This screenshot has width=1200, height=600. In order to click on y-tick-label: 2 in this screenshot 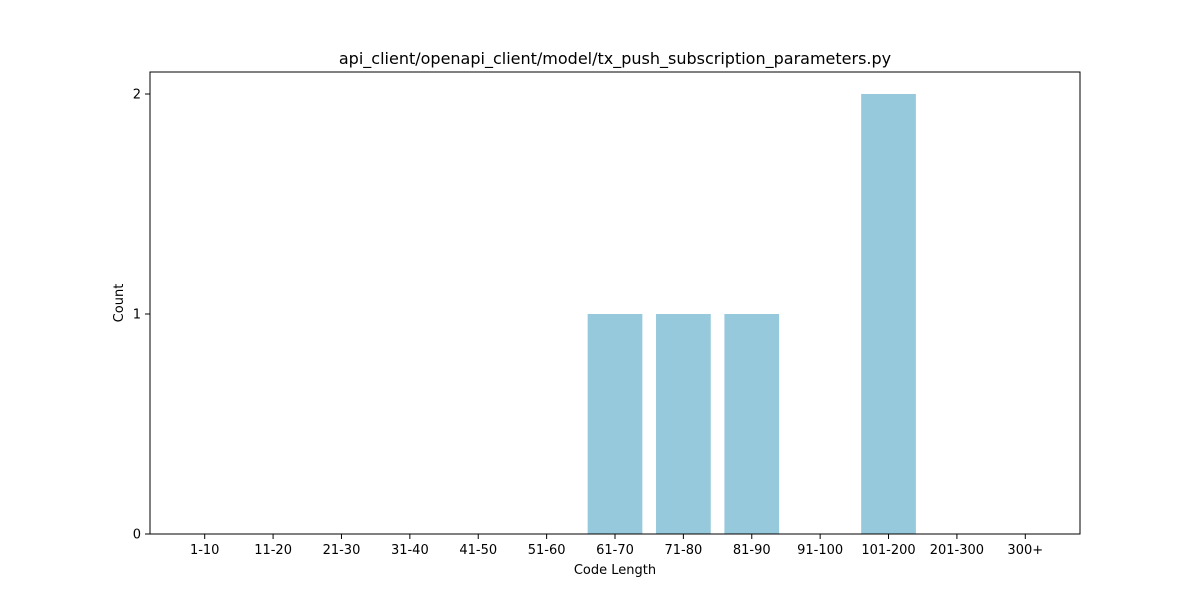, I will do `click(137, 95)`.